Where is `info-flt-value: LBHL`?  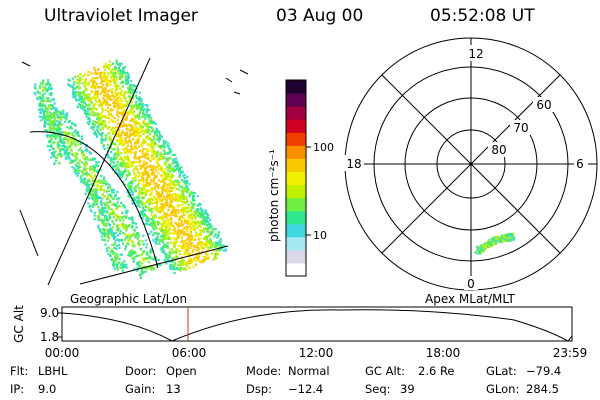
info-flt-value: LBHL is located at coordinates (53, 371).